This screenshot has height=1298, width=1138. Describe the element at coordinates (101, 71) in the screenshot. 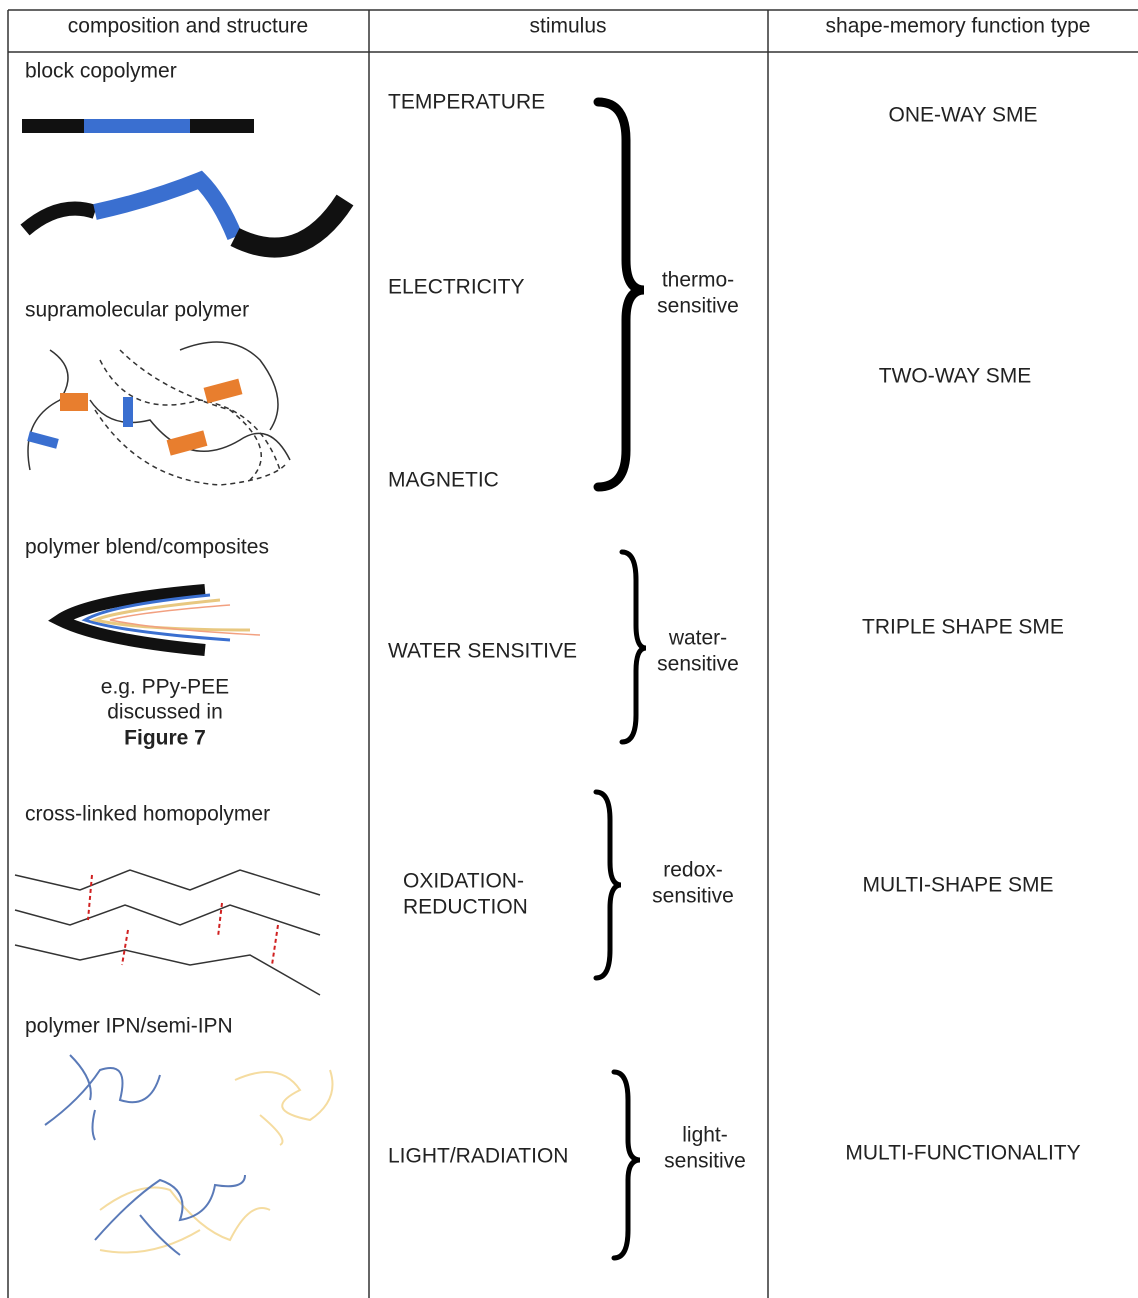

I see `structure-label: block copolymer` at that location.